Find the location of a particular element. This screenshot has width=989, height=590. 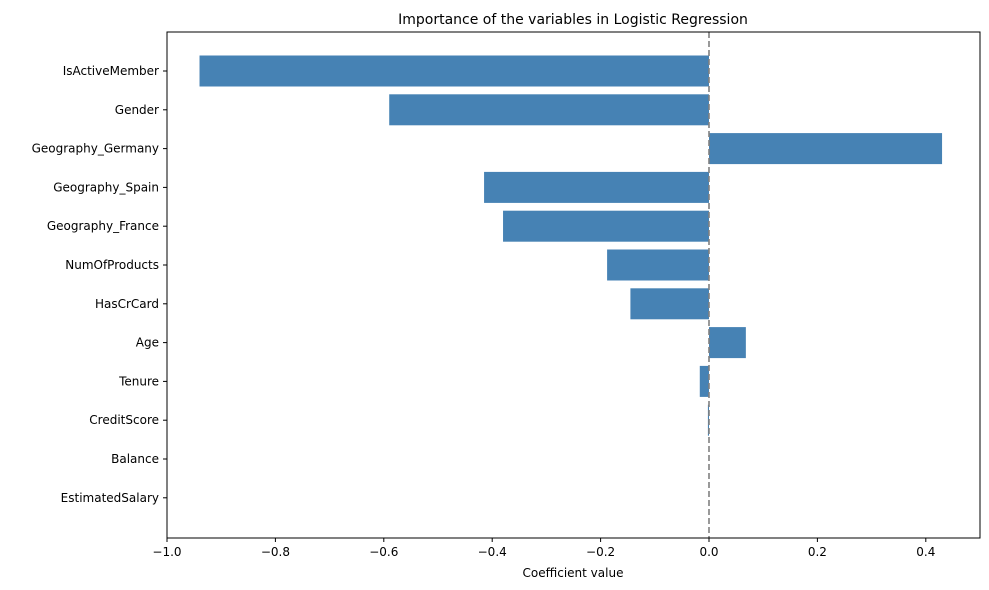

x-ticks-layer: −1.0 −0.8 −0.6 −0.4 −0.2 0.0 0.2 0.4 is located at coordinates (543, 548).